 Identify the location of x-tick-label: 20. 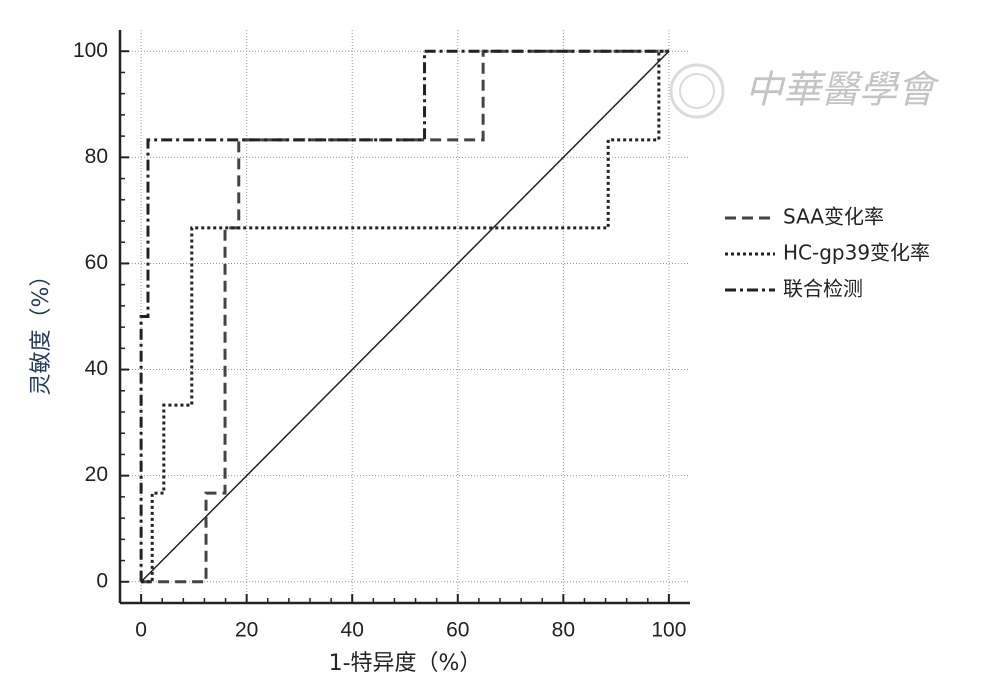
(246, 630).